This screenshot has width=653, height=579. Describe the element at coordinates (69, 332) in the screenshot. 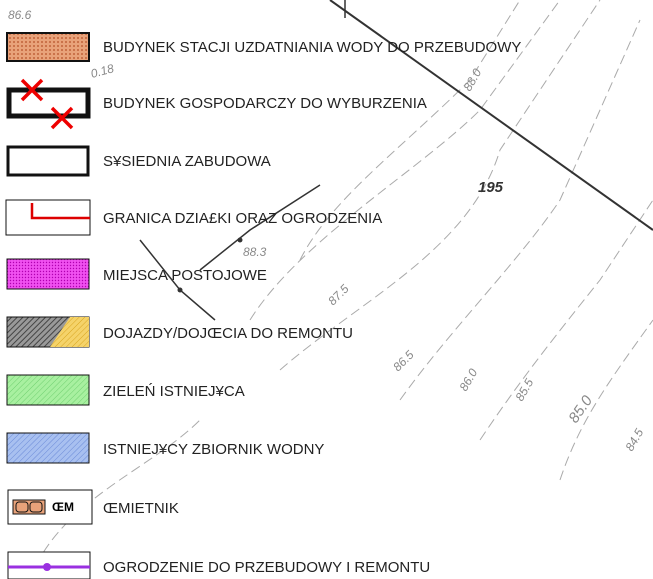

I see `swatch-part` at that location.